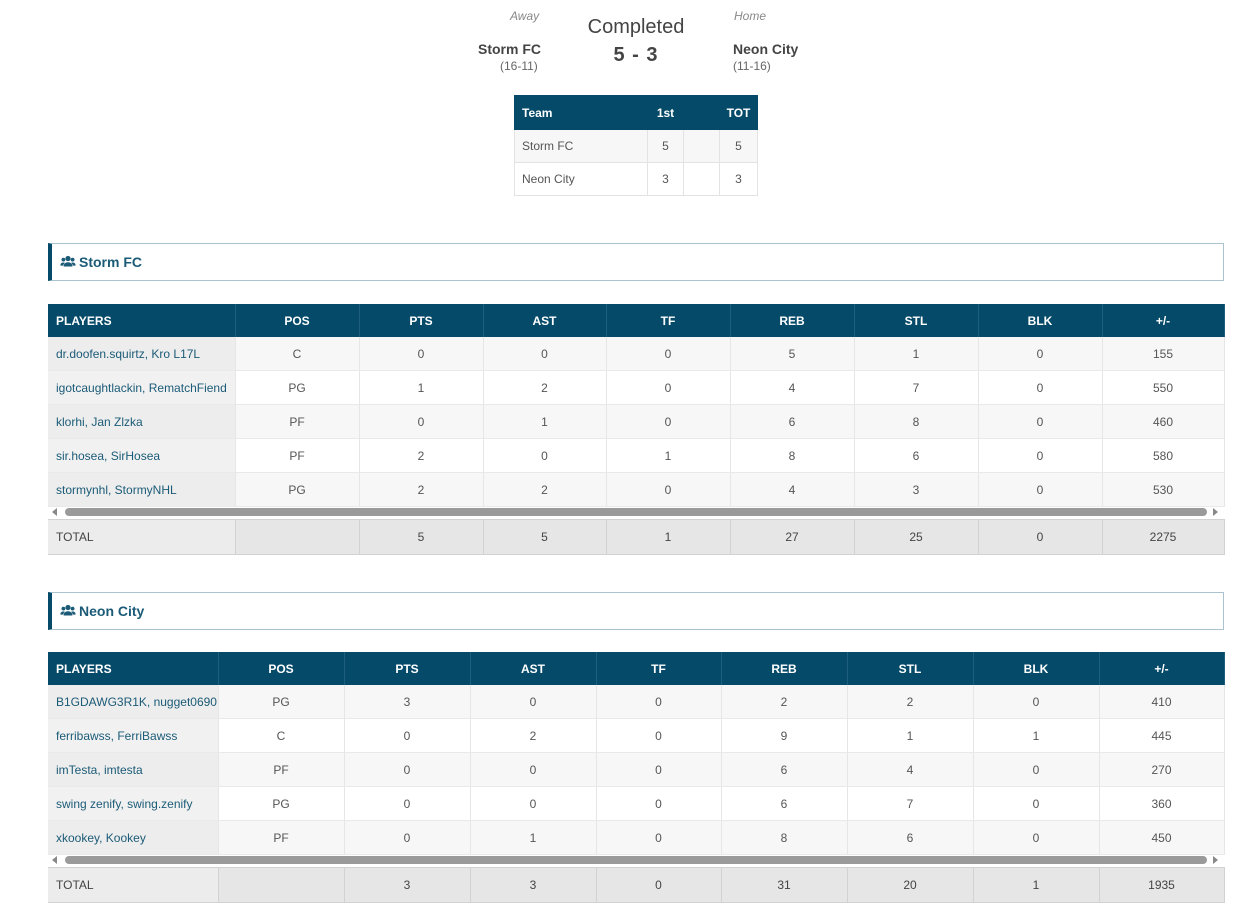  Describe the element at coordinates (136, 701) in the screenshot. I see `player-link: B1GDAWG3R1K, nugget0690` at that location.